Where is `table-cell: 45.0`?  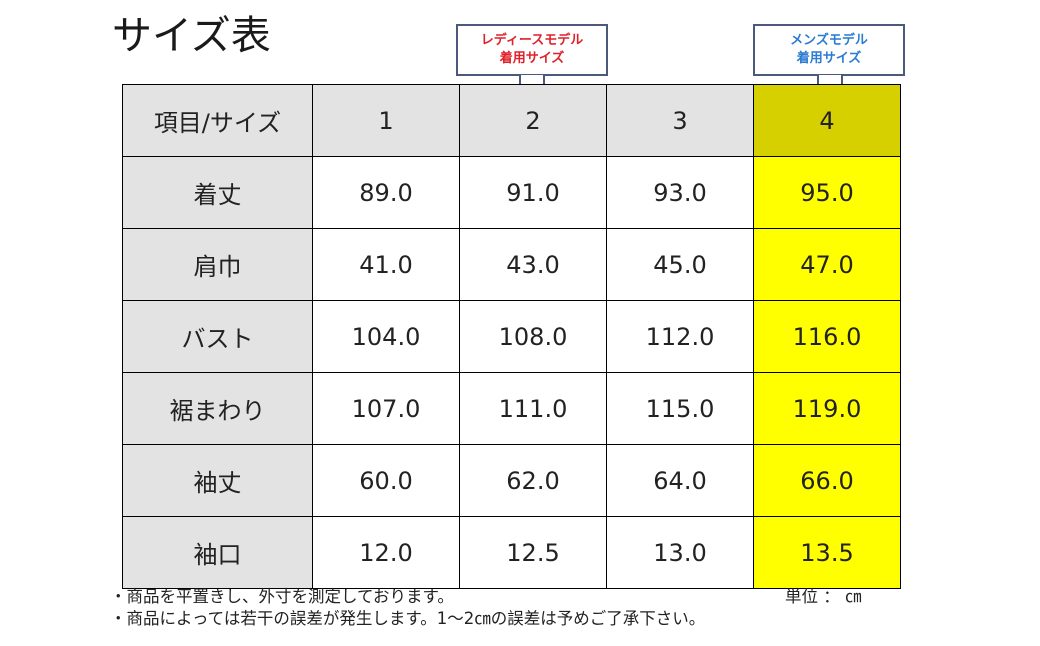
table-cell: 45.0 is located at coordinates (680, 264).